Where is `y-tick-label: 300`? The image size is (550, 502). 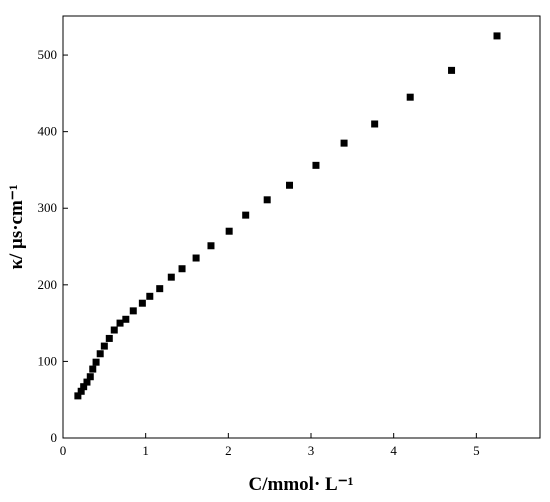 y-tick-label: 300 is located at coordinates (48, 207).